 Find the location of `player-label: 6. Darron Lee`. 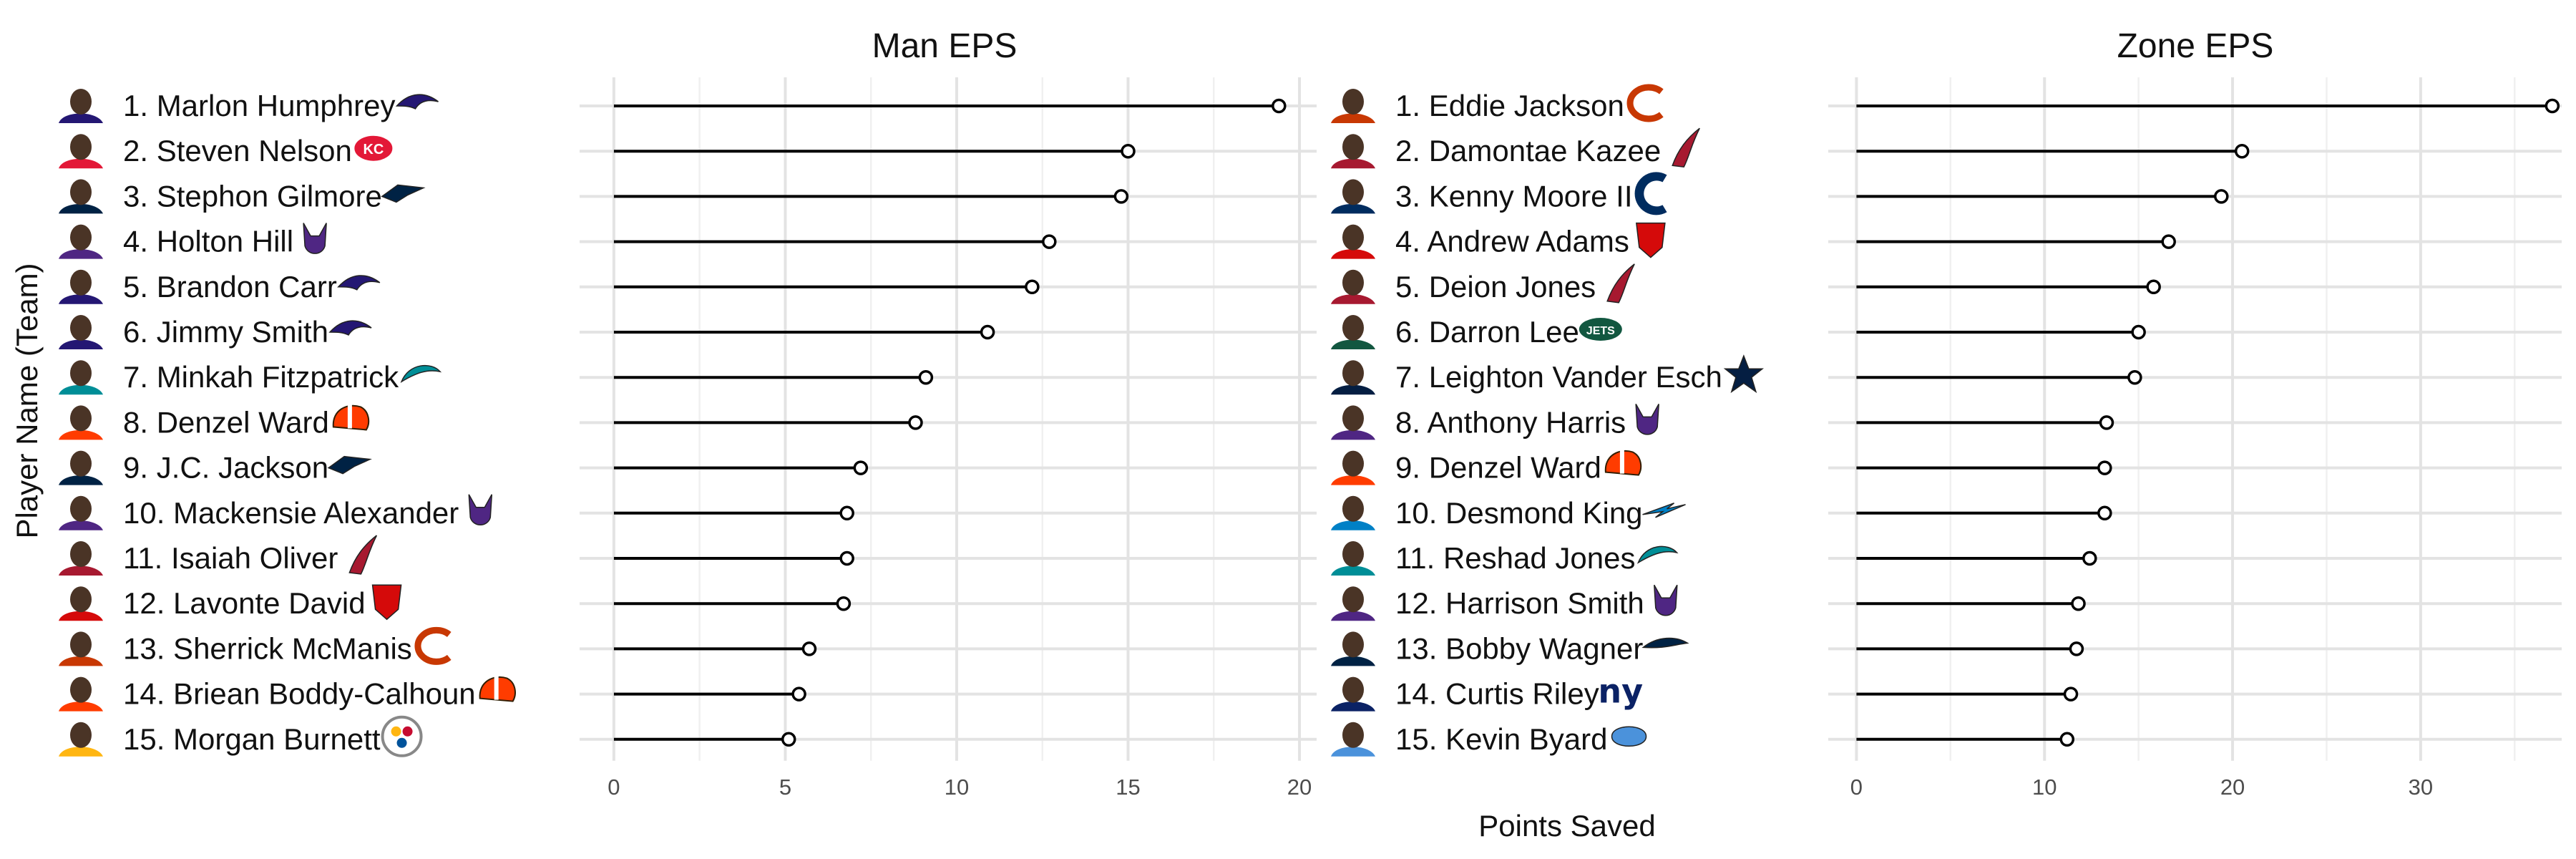

player-label: 6. Darron Lee is located at coordinates (1487, 332).